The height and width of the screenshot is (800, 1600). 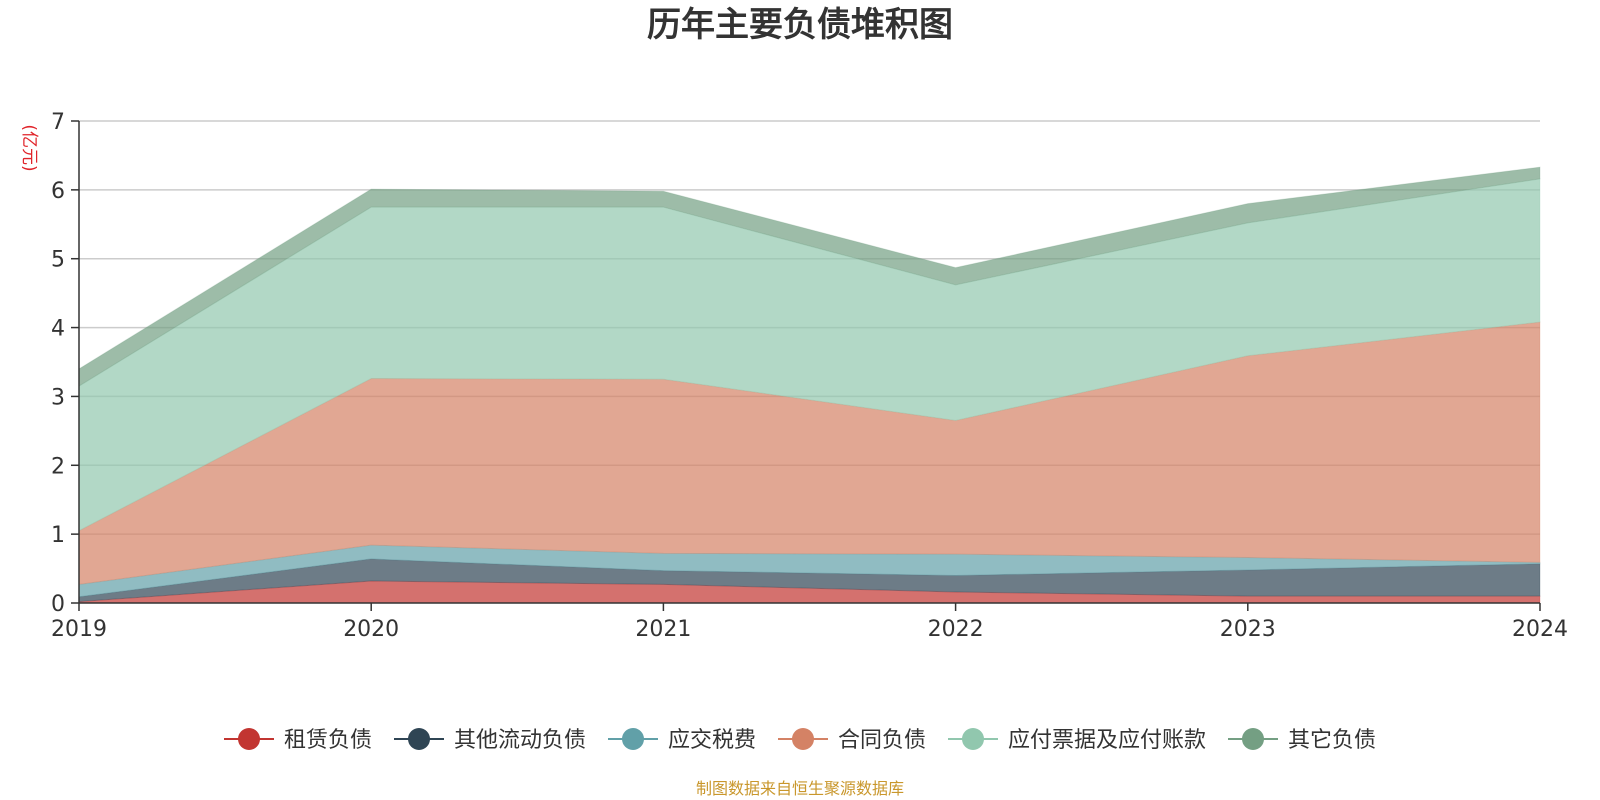 I want to click on y-tick-label-7: 7, so click(x=58, y=122).